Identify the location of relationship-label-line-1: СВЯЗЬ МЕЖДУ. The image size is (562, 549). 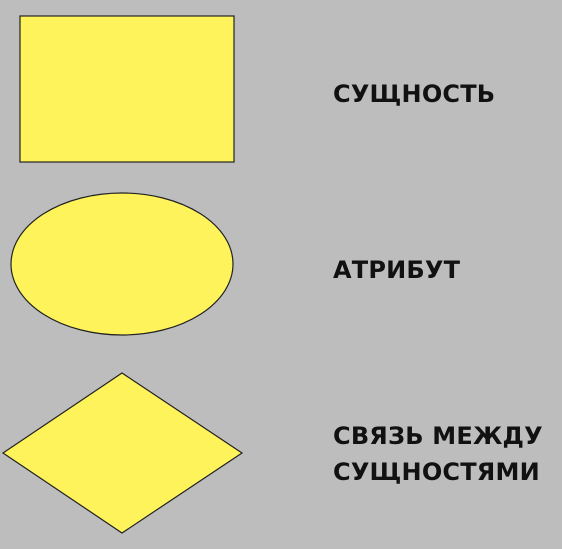
(438, 436).